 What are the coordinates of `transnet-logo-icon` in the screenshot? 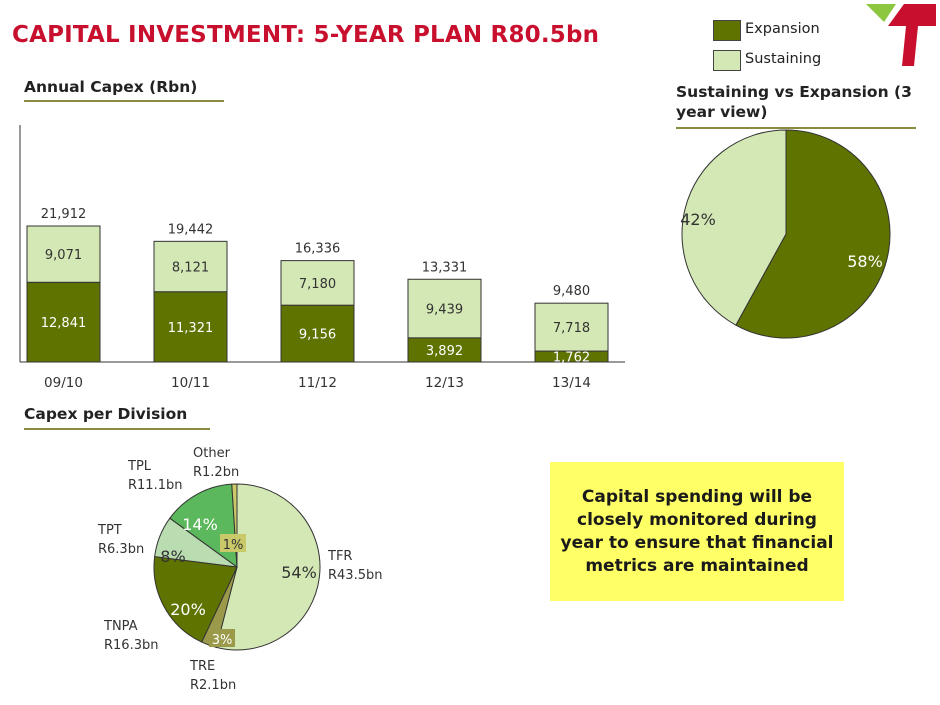 It's located at (901, 37).